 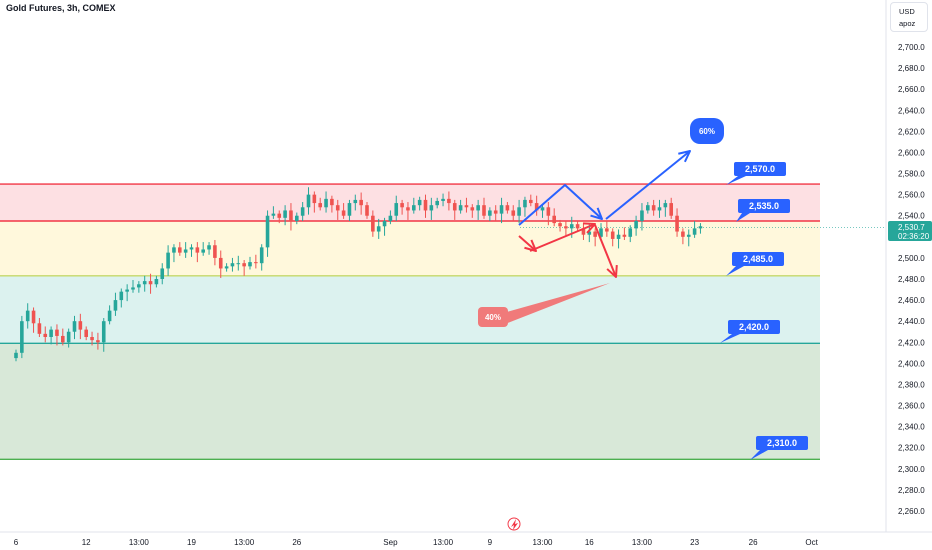 I want to click on level-label-text: 2,535.0, so click(x=764, y=206).